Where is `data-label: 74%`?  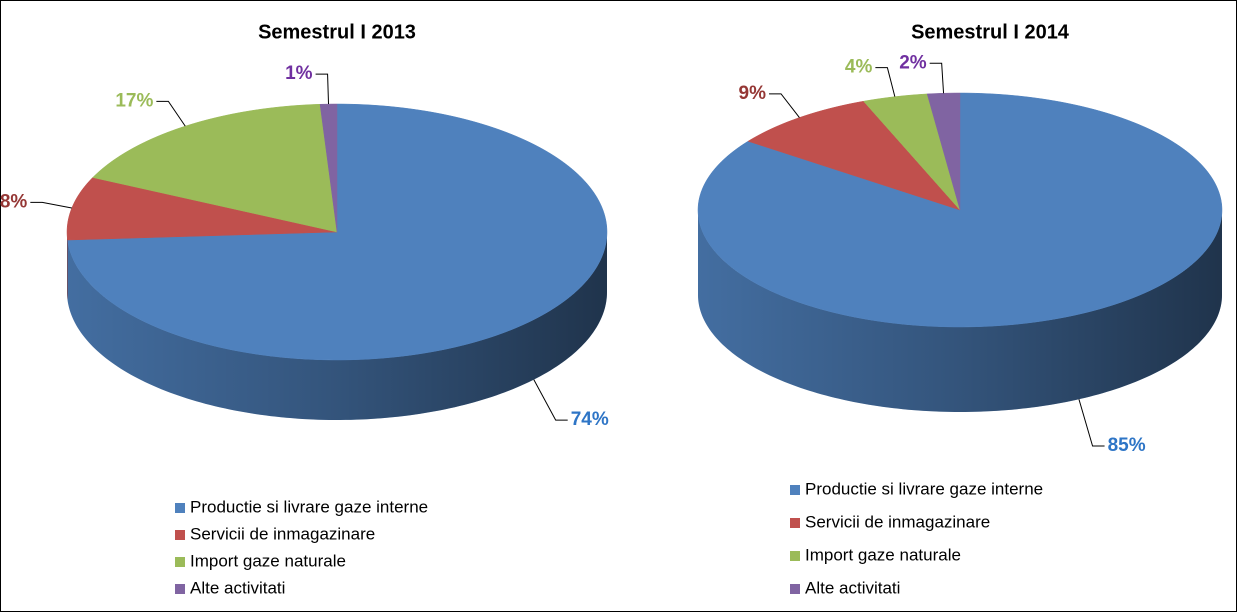
data-label: 74% is located at coordinates (590, 419).